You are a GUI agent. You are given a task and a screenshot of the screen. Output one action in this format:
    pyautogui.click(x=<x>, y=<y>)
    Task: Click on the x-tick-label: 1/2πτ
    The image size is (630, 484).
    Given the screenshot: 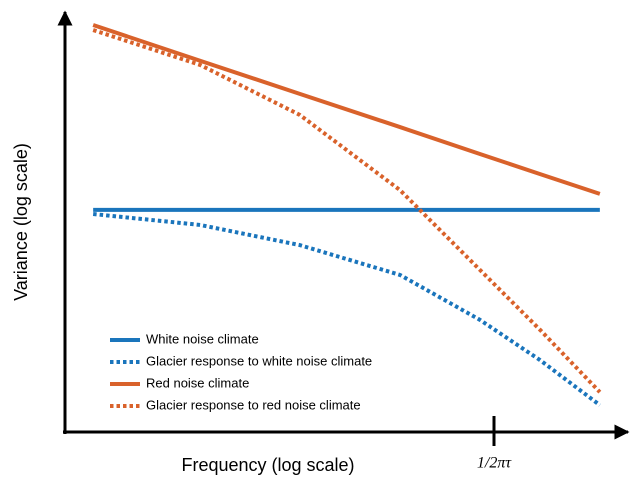 What is the action you would take?
    pyautogui.click(x=494, y=463)
    